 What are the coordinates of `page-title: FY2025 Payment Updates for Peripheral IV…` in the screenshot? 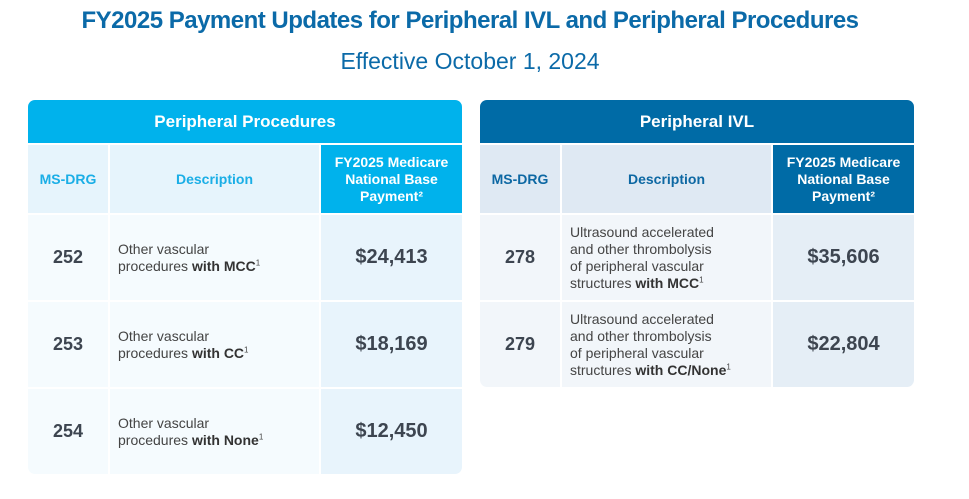 It's located at (470, 20).